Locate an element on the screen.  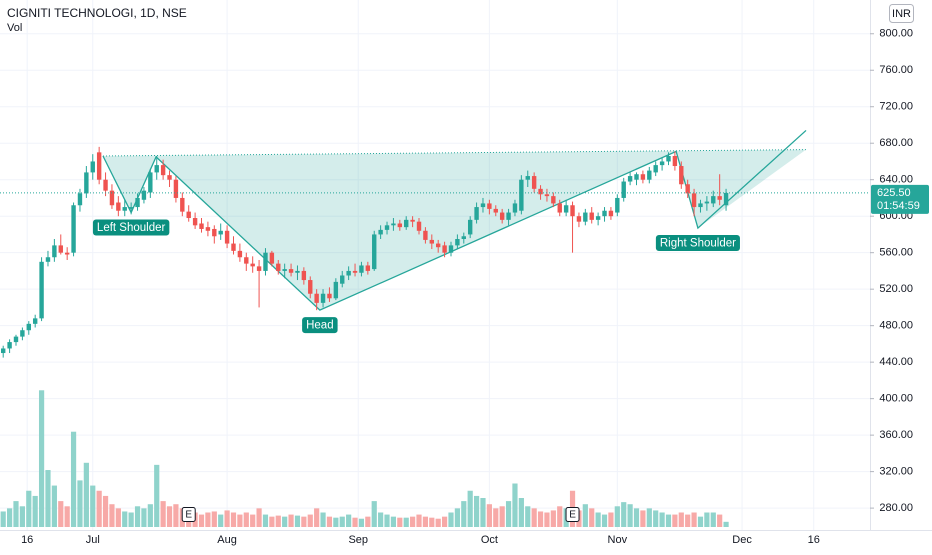
neckline is located at coordinates (454, 153).